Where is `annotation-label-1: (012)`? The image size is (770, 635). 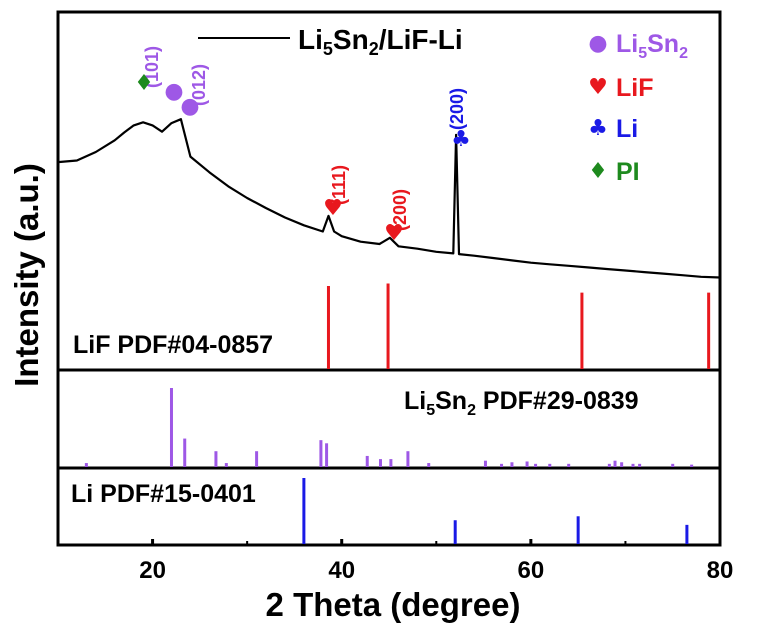 annotation-label-1: (012) is located at coordinates (199, 85).